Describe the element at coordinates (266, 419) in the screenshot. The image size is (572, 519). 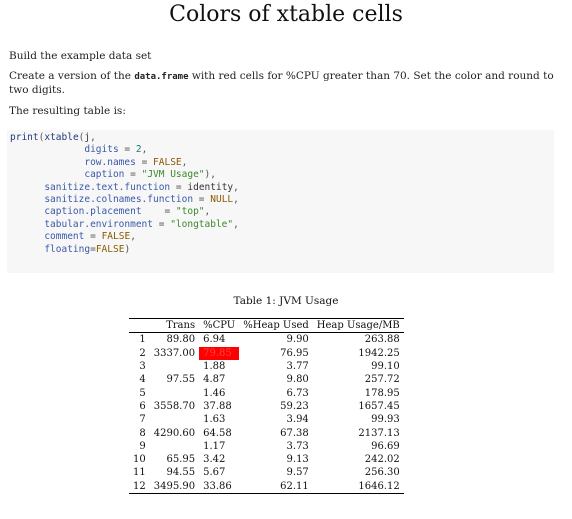
I see `table-row: 7 1.63 3.94 99.93` at that location.